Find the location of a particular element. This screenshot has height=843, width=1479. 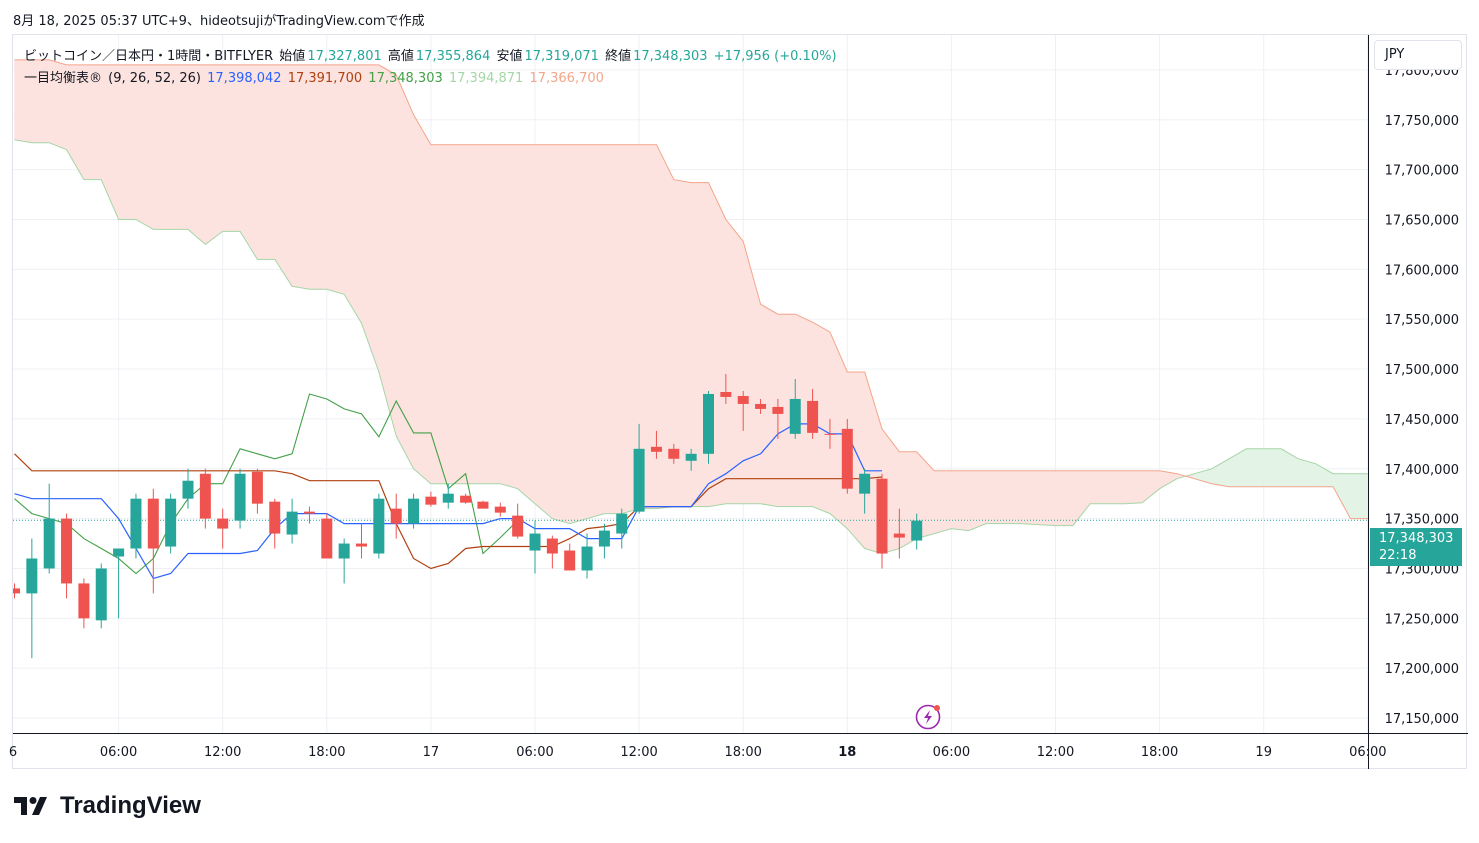

y-tick-label: 17,400,000 is located at coordinates (1422, 470).